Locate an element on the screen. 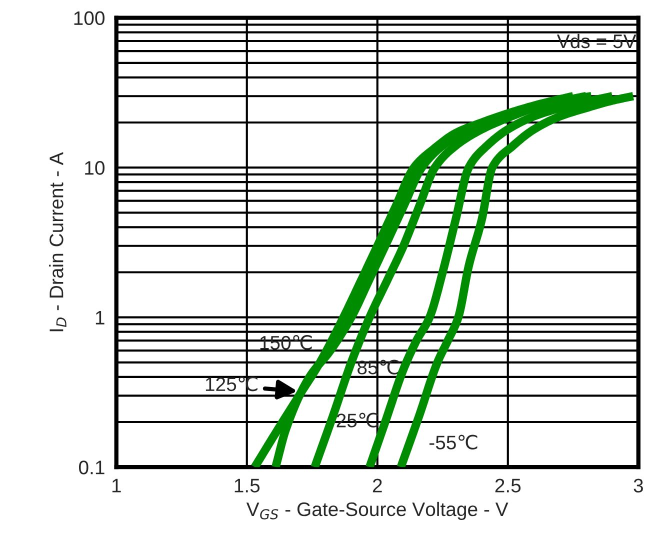 The image size is (665, 540). x-tick-label: 2 is located at coordinates (377, 485).